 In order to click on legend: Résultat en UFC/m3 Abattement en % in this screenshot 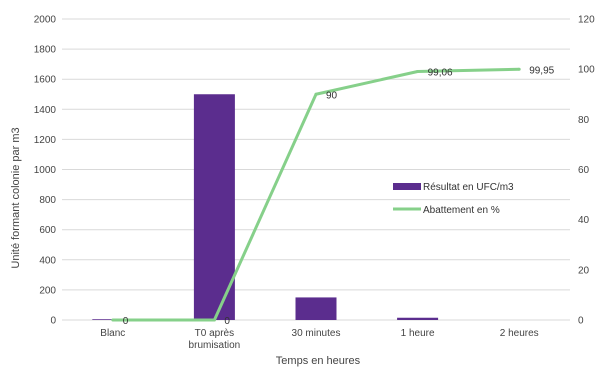, I will do `click(453, 199)`.